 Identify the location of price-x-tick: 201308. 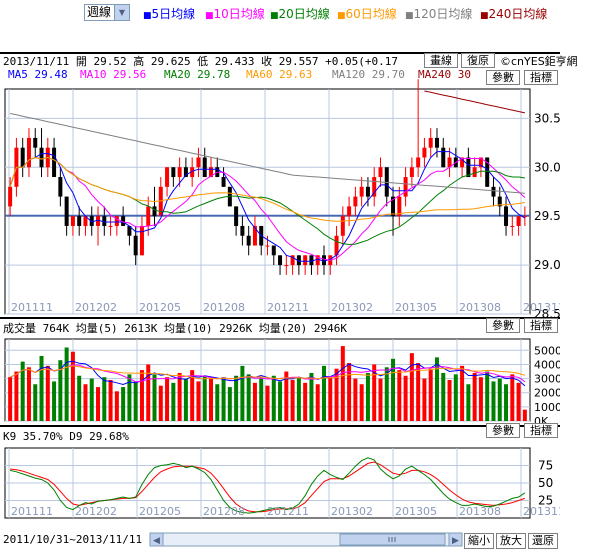
(480, 307).